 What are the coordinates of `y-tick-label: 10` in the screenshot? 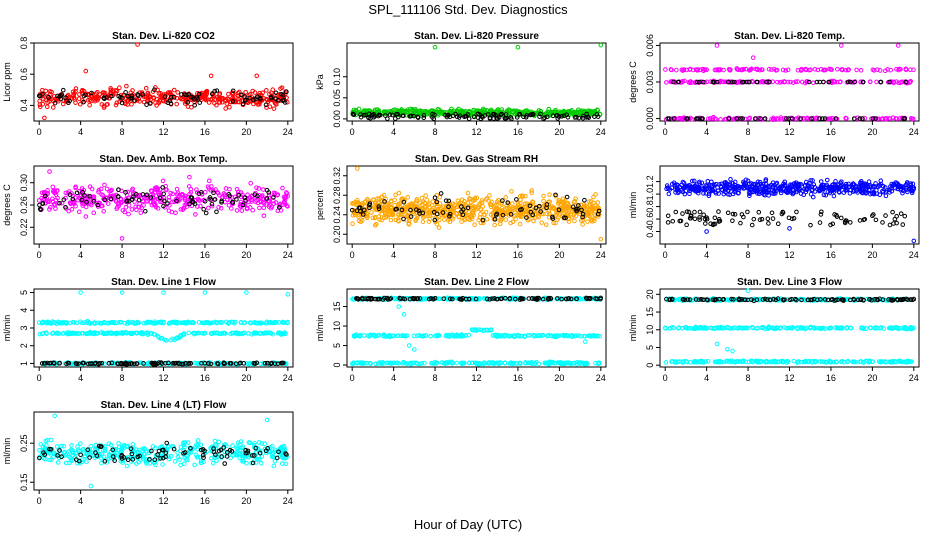 It's located at (337, 326).